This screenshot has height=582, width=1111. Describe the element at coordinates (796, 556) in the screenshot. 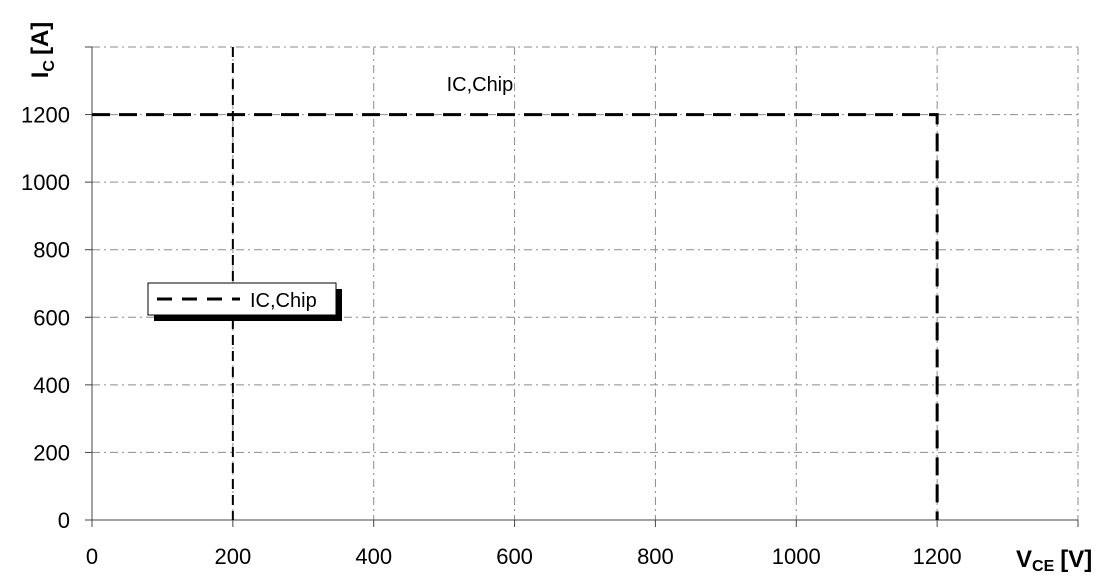

I see `x-tick-label: 1000` at that location.